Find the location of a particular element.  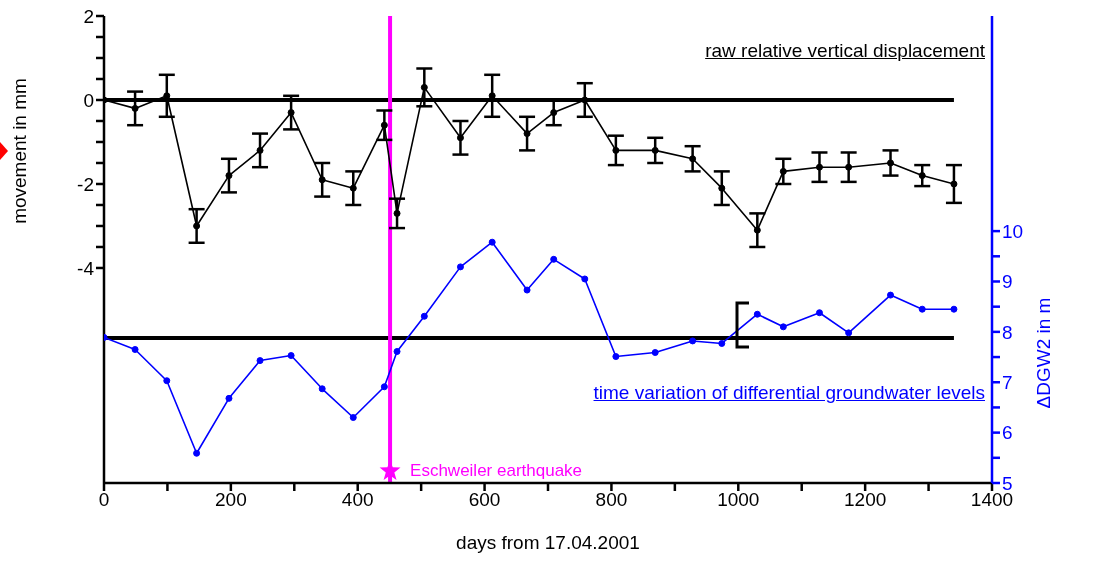

y-tick-label: -4 is located at coordinates (86, 268).